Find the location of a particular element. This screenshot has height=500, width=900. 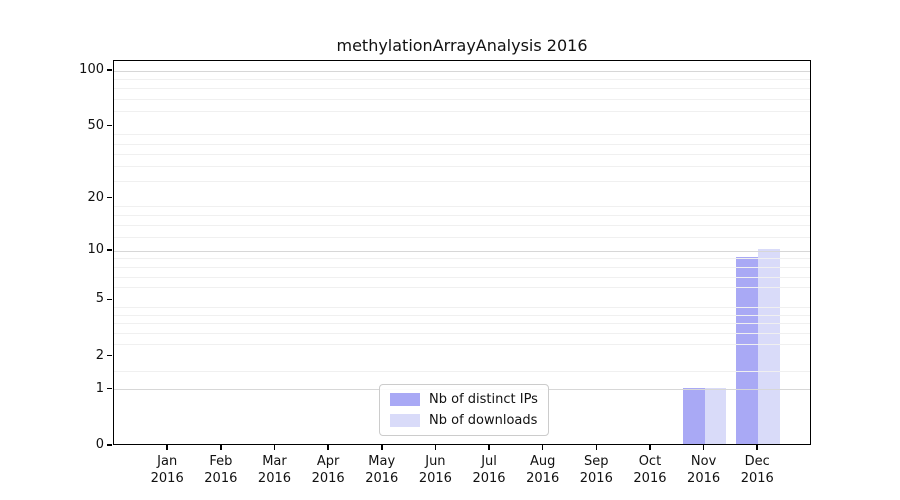

legend-item-distinct-ips: Nb of distinct IPs is located at coordinates (464, 399).